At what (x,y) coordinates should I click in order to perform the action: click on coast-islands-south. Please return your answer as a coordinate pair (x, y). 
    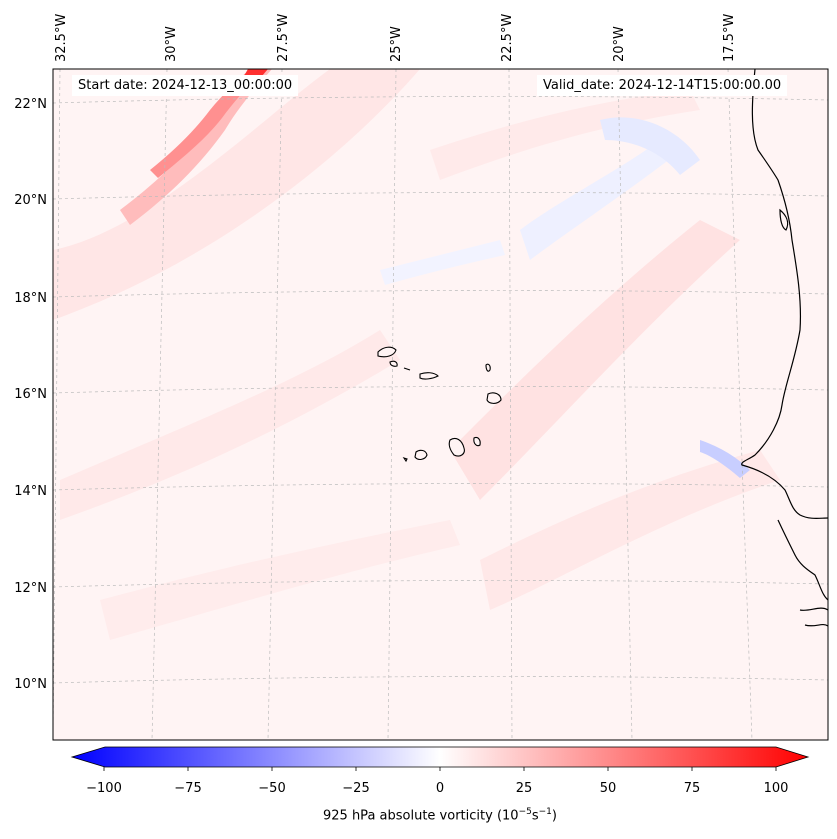
    Looking at the image, I should click on (813, 617).